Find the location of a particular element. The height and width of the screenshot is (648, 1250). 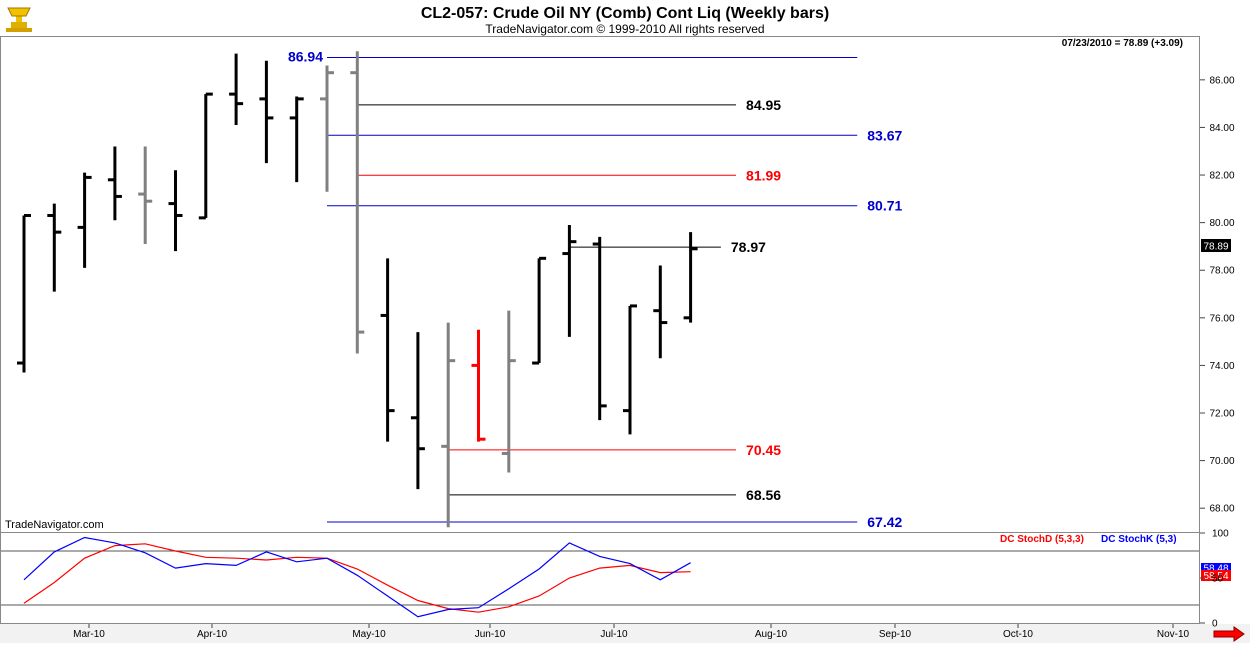

date-axis-band is located at coordinates (625, 633).